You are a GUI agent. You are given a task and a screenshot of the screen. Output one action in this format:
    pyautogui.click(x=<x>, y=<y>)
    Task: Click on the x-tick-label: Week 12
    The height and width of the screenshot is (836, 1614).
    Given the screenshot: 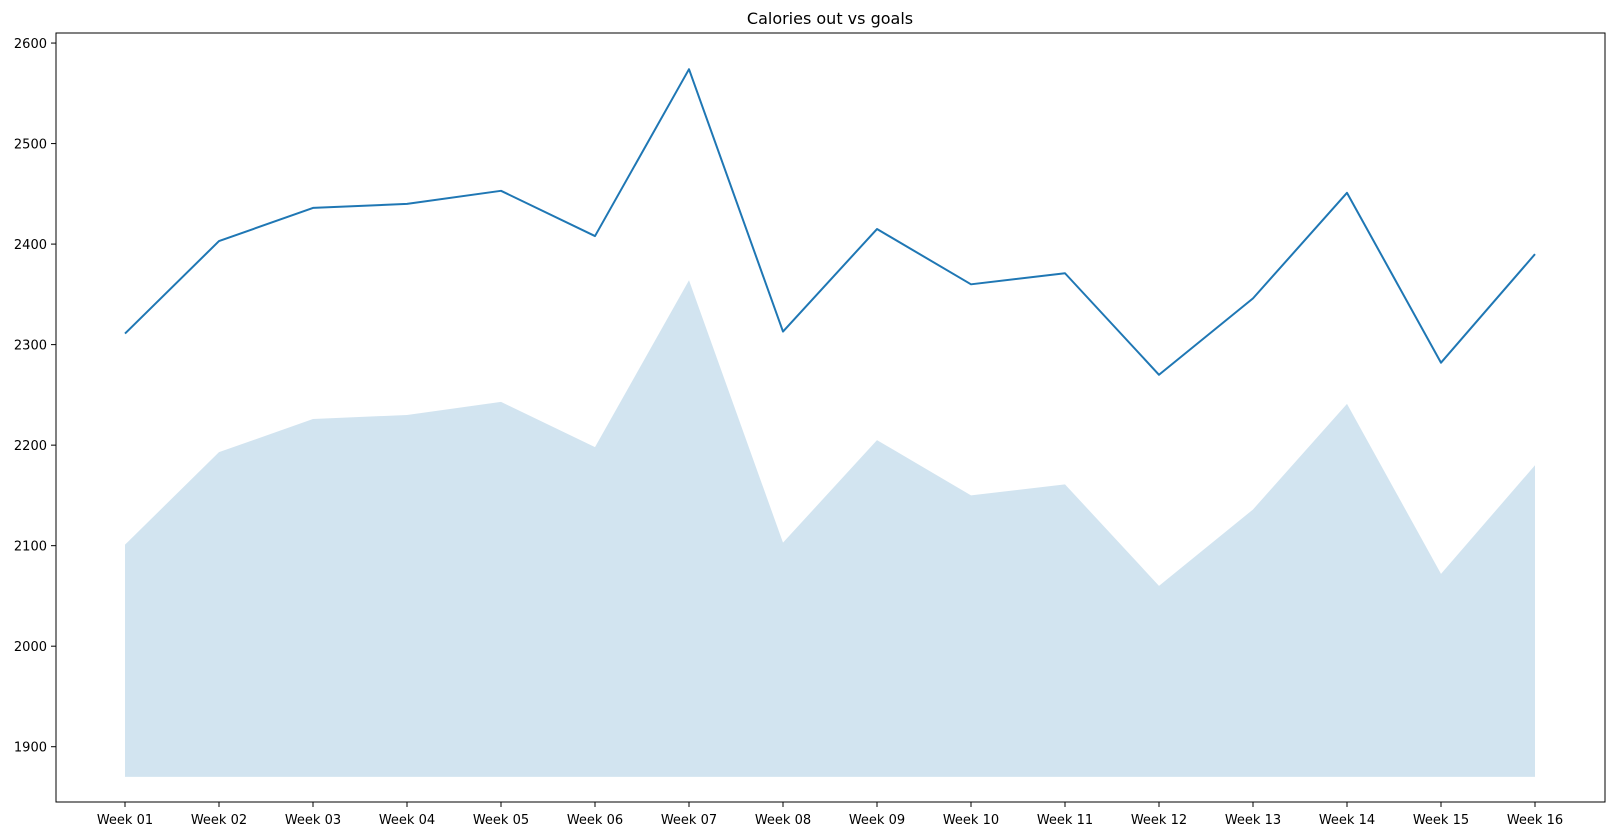 What is the action you would take?
    pyautogui.click(x=1159, y=820)
    